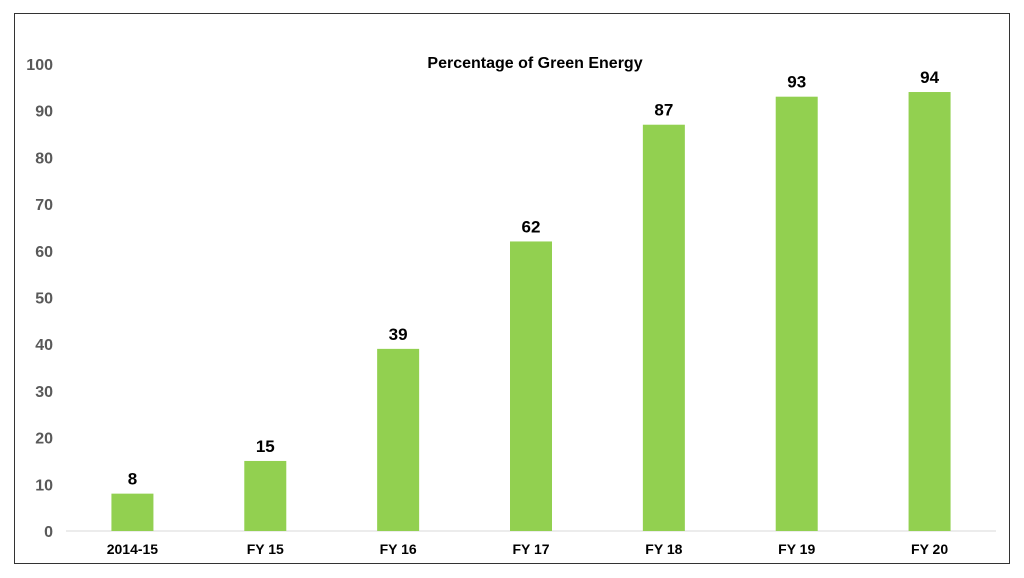  Describe the element at coordinates (44, 392) in the screenshot. I see `y-tick-label: 30` at that location.